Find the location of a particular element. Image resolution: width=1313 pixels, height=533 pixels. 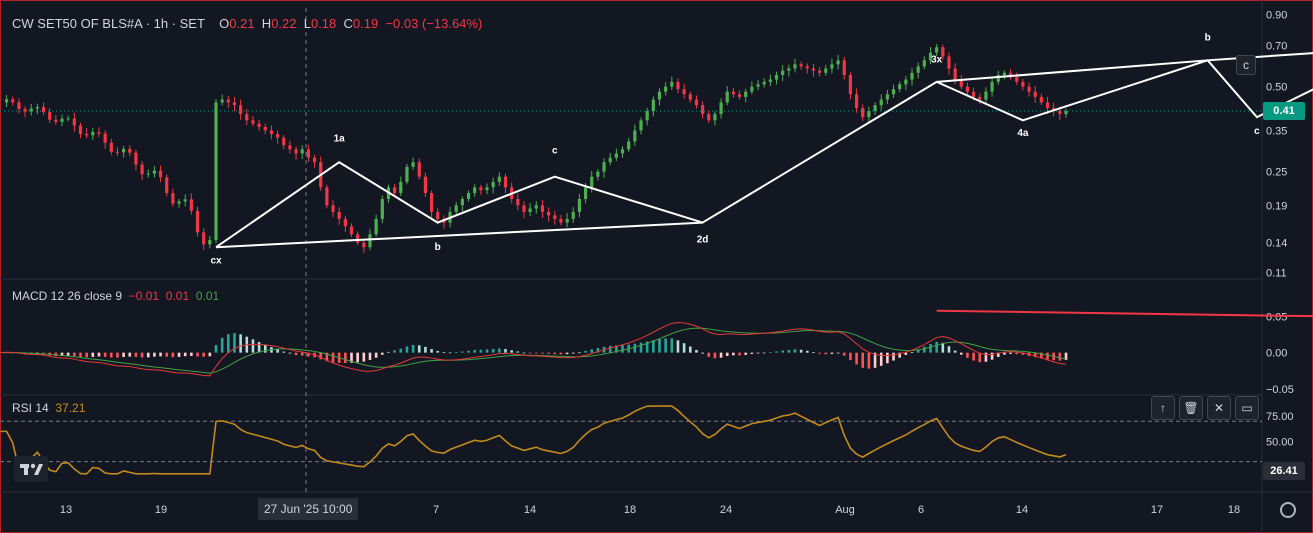

collapse-pane-button: ✕ is located at coordinates (1219, 408).